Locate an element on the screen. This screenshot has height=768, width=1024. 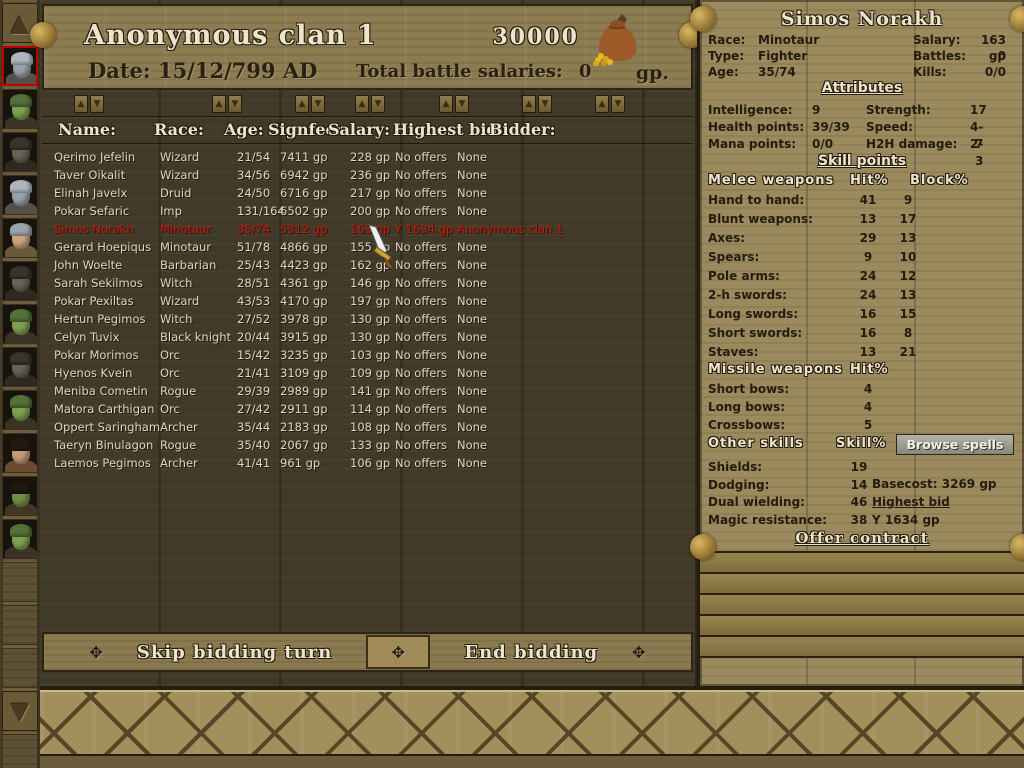
cell-age: 43/53 is located at coordinates (254, 301).